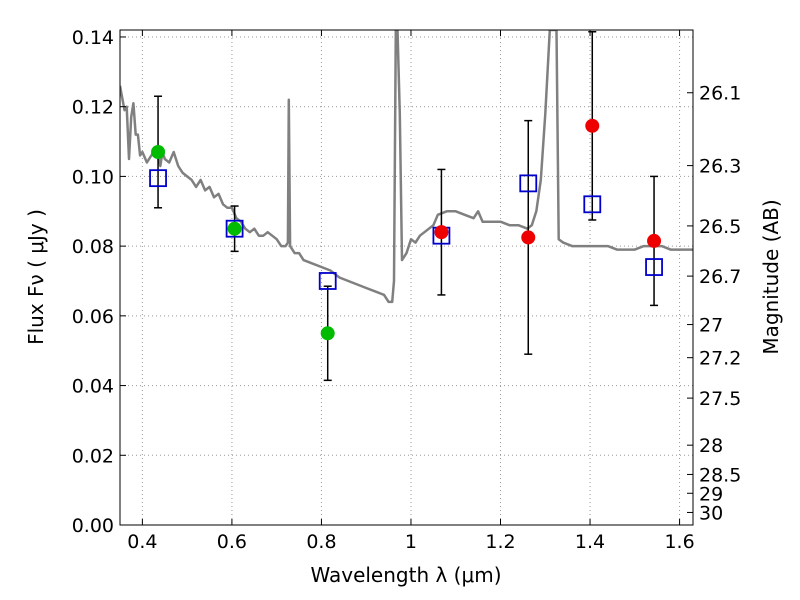 This screenshot has height=600, width=800. What do you see at coordinates (720, 359) in the screenshot?
I see `y2-tick-label: 27.2` at bounding box center [720, 359].